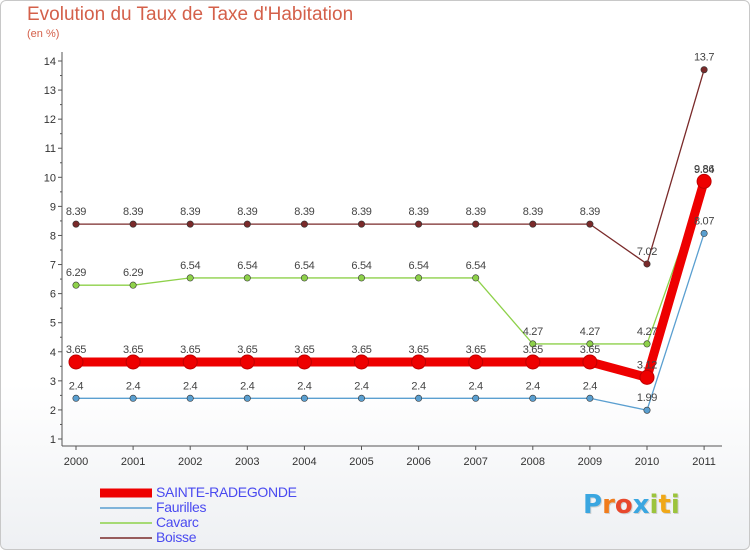 This screenshot has width=750, height=550. What do you see at coordinates (50, 120) in the screenshot?
I see `y-tick-label: 12` at bounding box center [50, 120].